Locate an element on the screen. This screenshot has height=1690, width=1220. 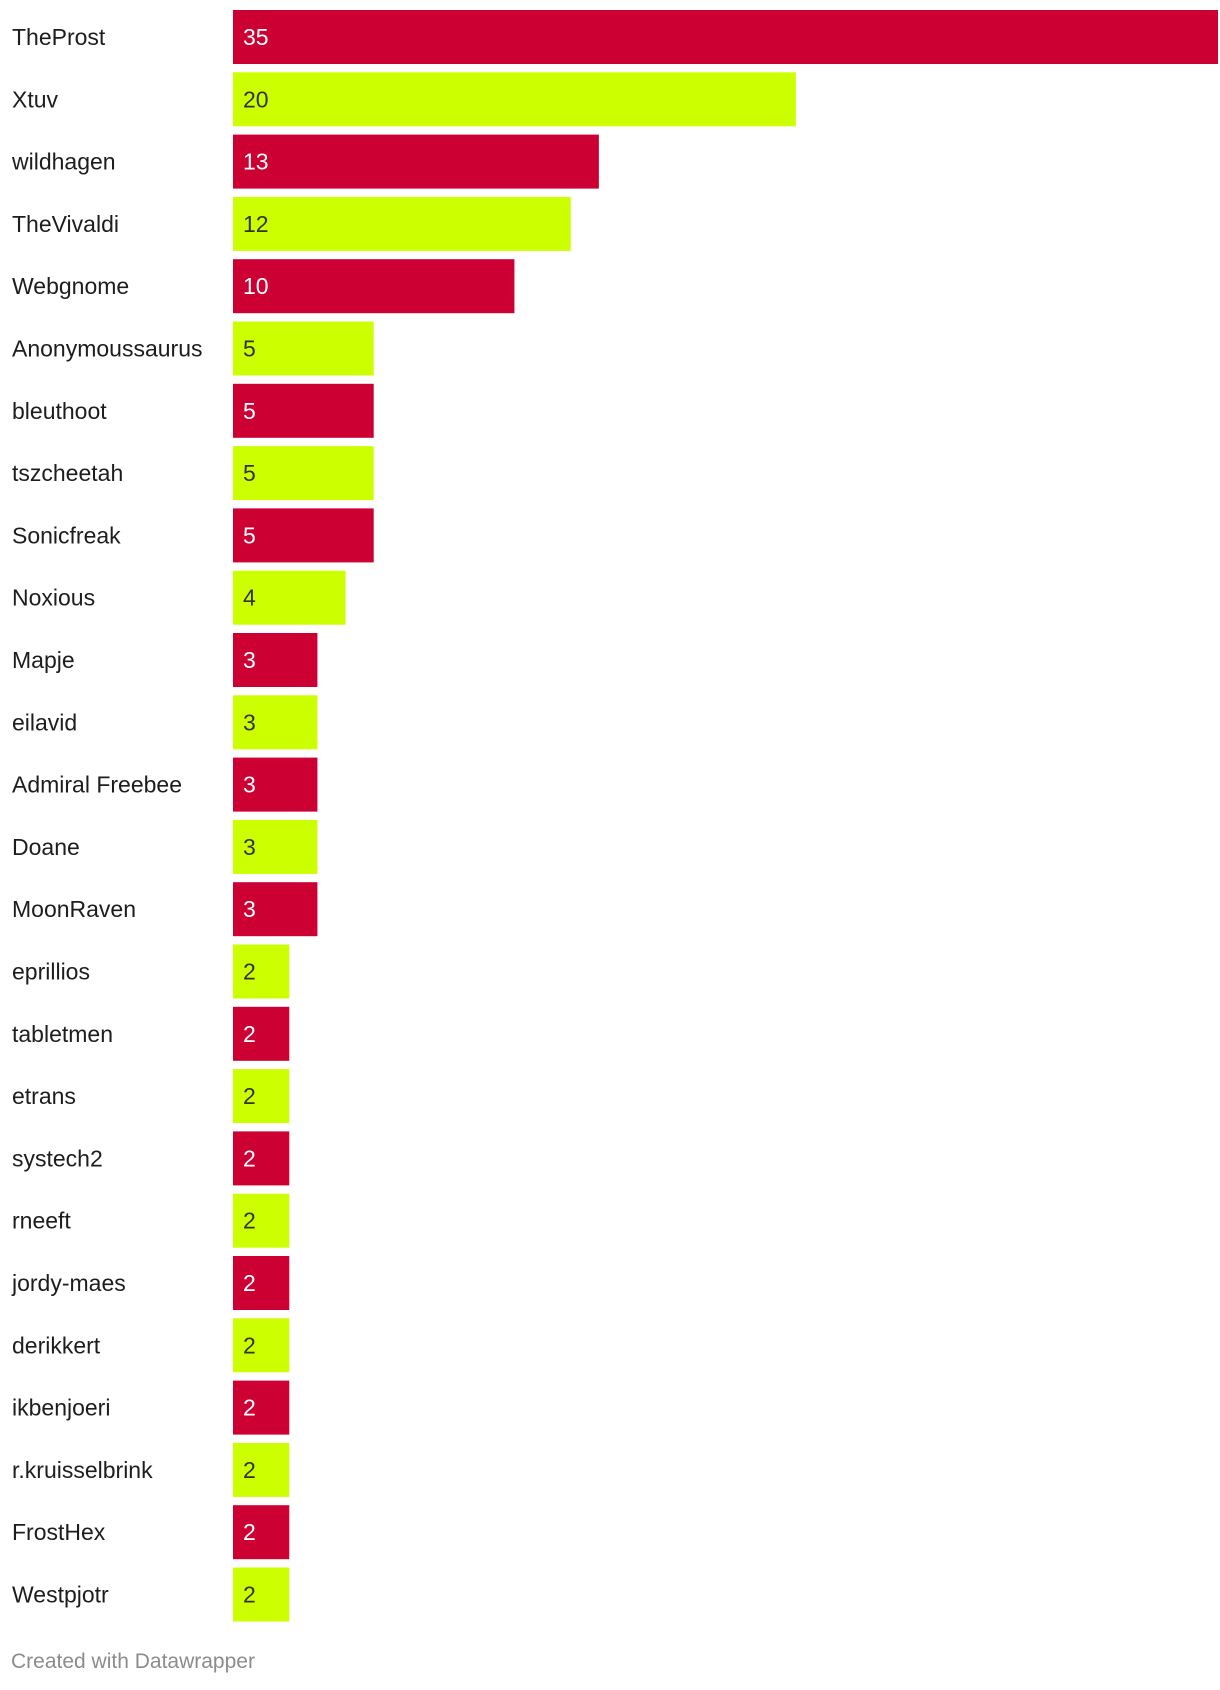
category-label: tszcheetah is located at coordinates (67, 473).